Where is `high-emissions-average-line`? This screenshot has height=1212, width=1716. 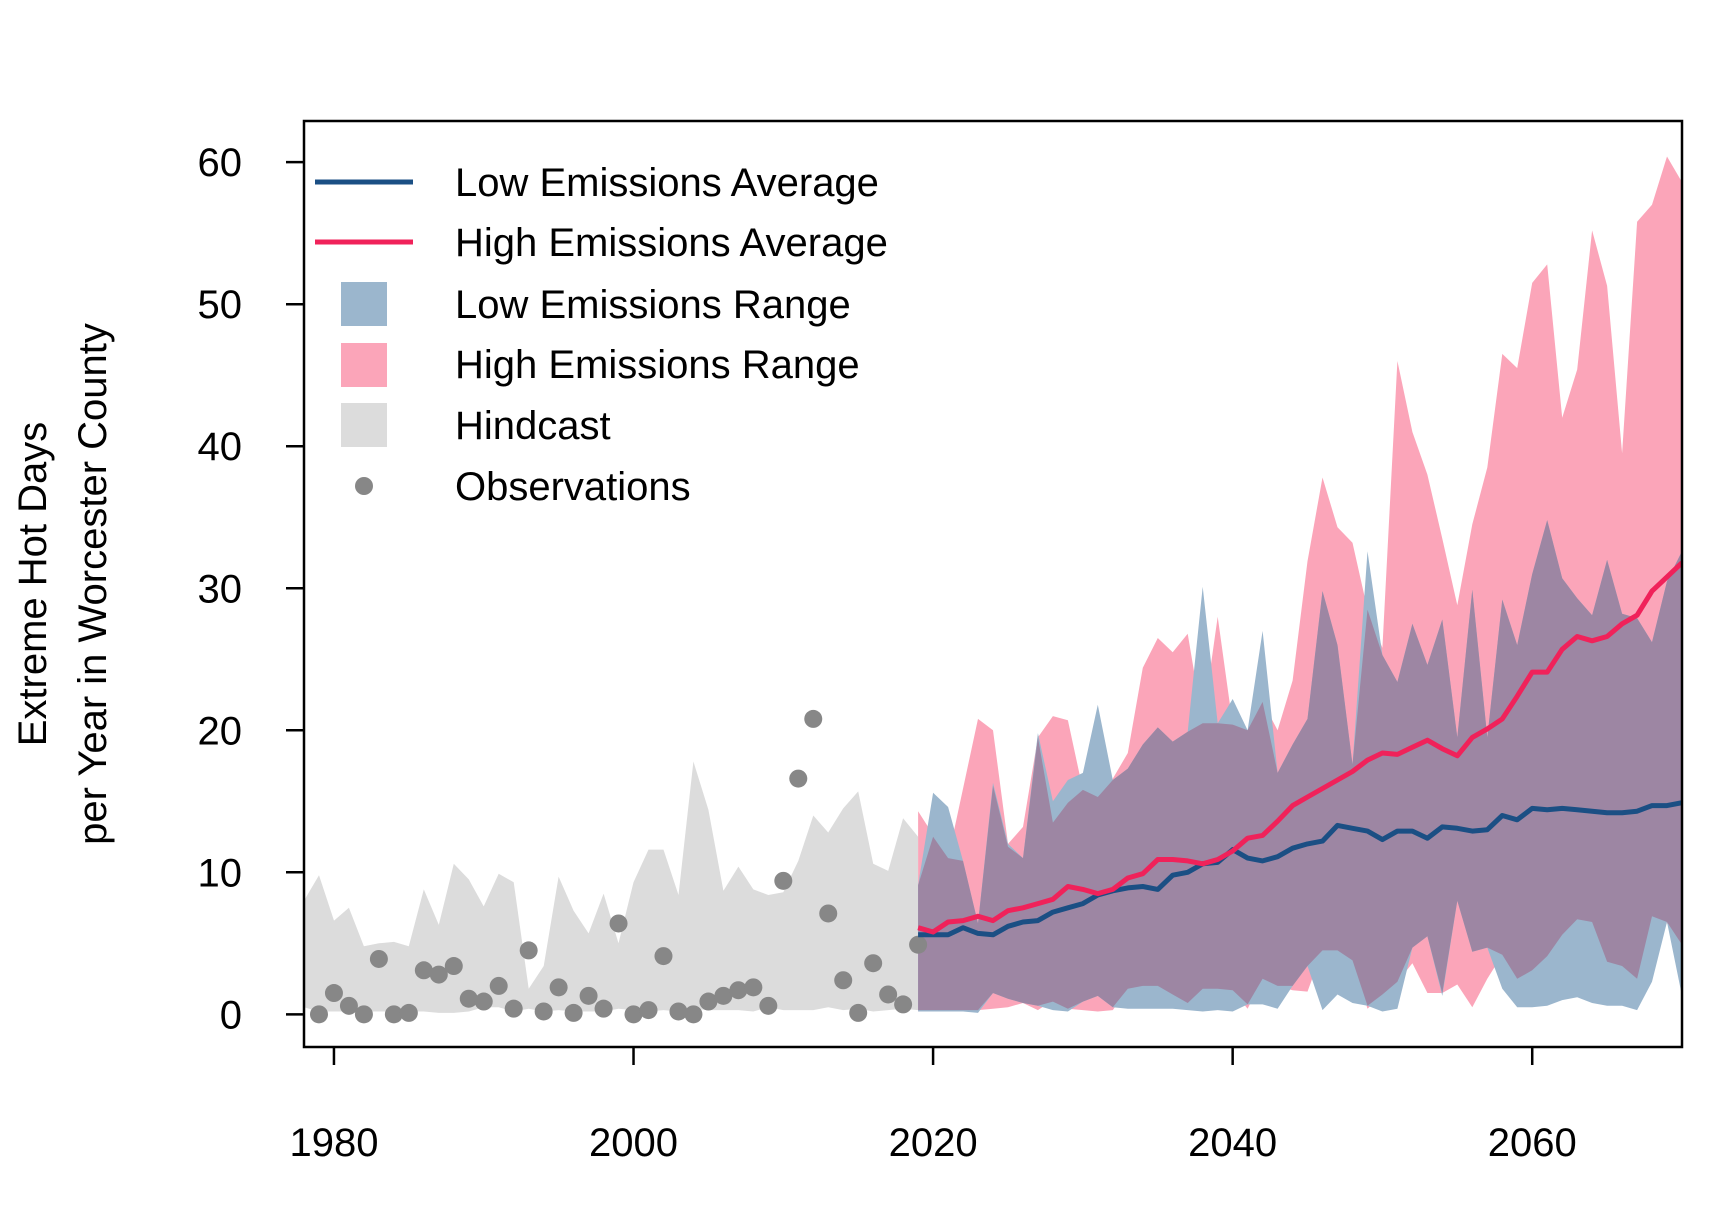
high-emissions-average-line is located at coordinates (1299, 747).